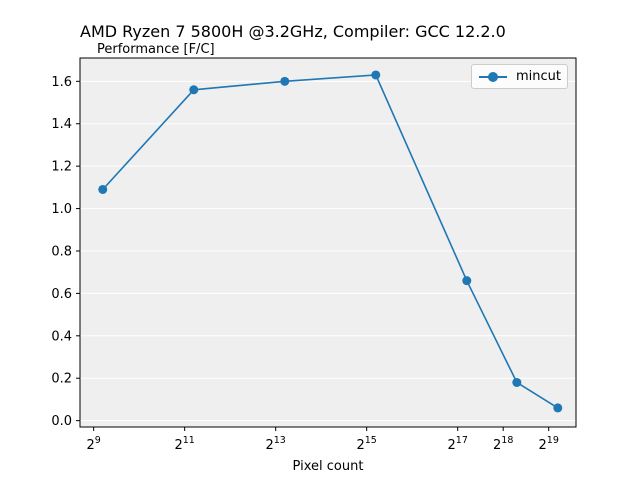 The image size is (640, 480). Describe the element at coordinates (61, 82) in the screenshot. I see `y-tick-label: 1.6` at that location.